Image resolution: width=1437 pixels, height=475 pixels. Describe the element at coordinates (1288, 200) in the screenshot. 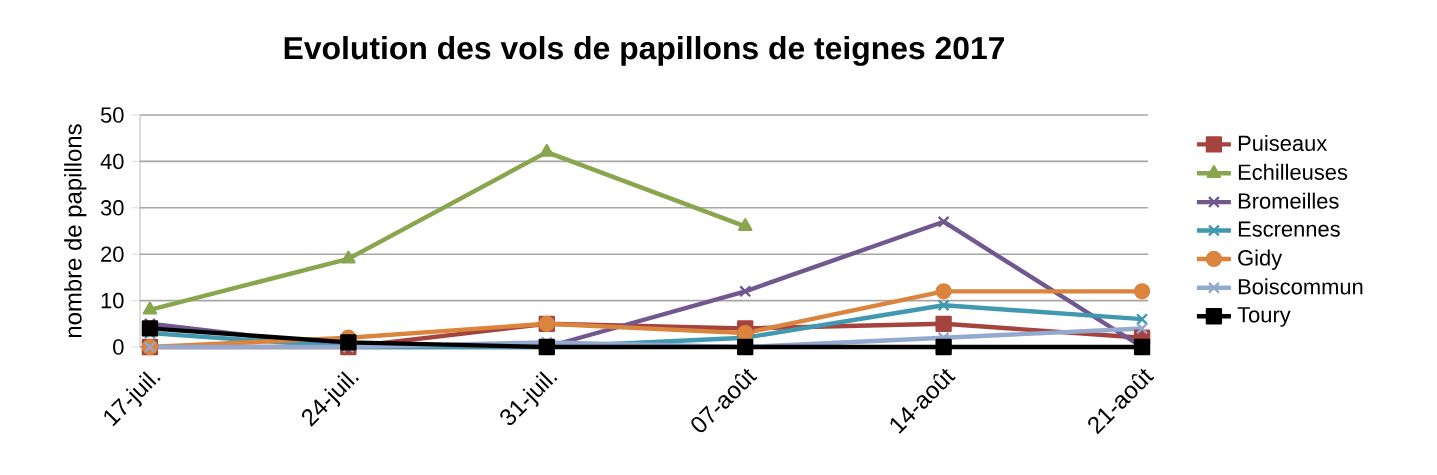

I see `legend-label: Bromeilles` at that location.